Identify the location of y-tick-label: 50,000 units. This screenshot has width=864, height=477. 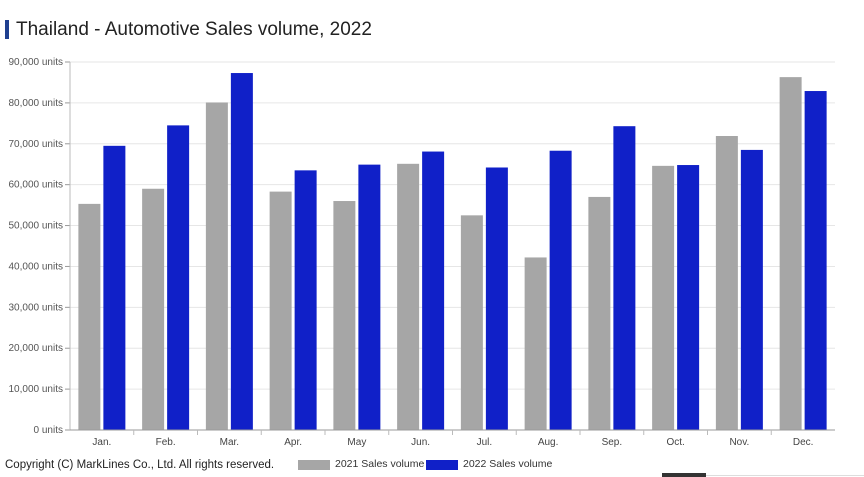
(36, 226).